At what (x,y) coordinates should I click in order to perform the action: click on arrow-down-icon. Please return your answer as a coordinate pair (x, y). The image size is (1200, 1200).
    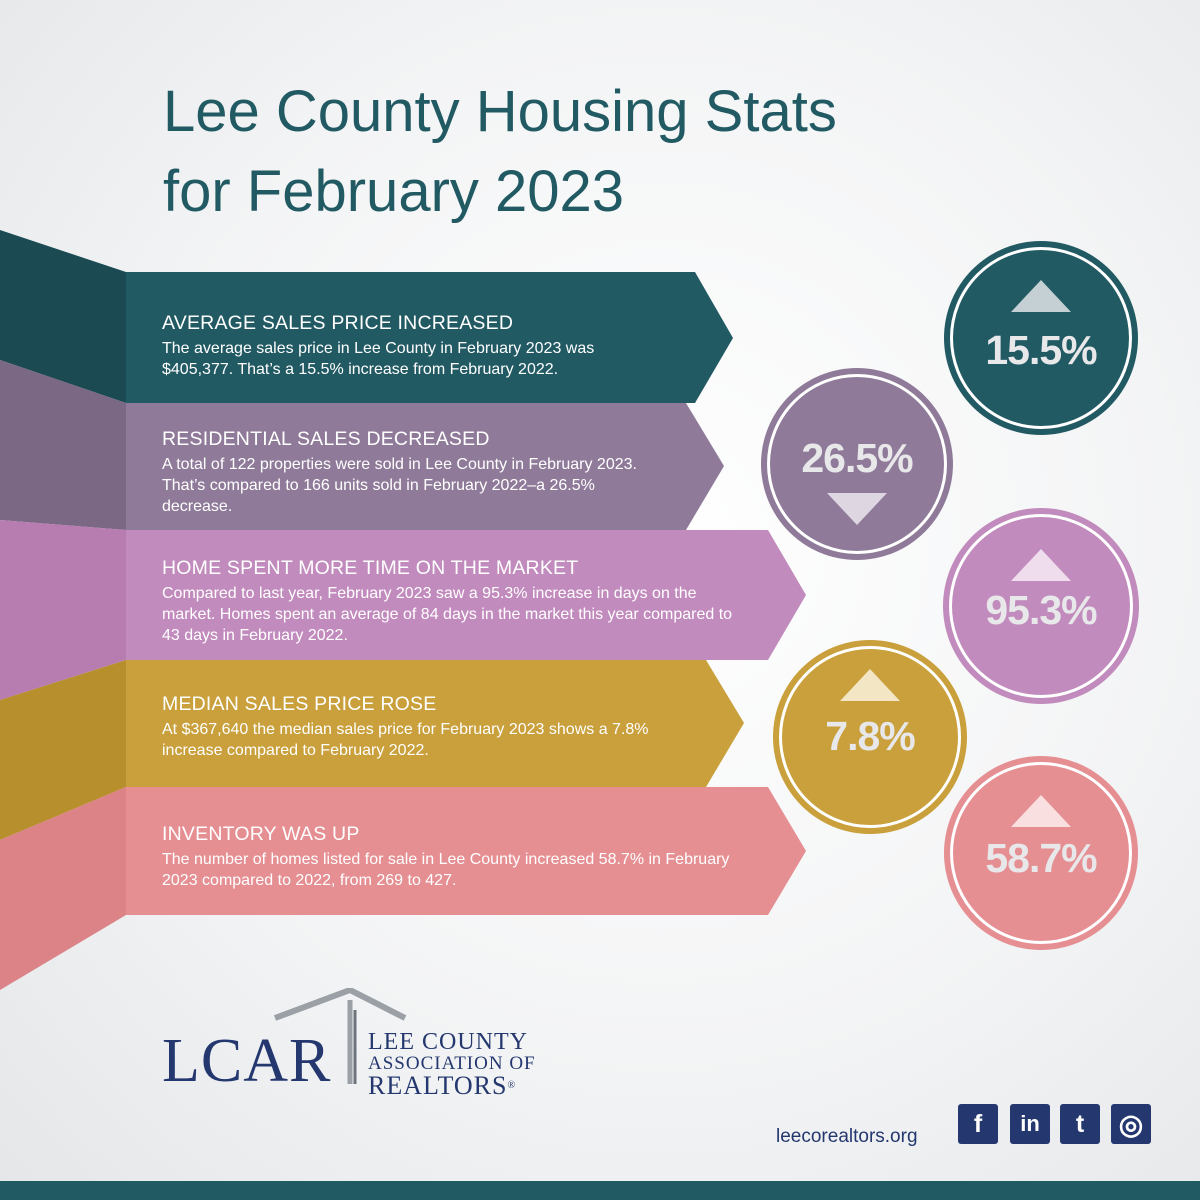
    Looking at the image, I should click on (857, 509).